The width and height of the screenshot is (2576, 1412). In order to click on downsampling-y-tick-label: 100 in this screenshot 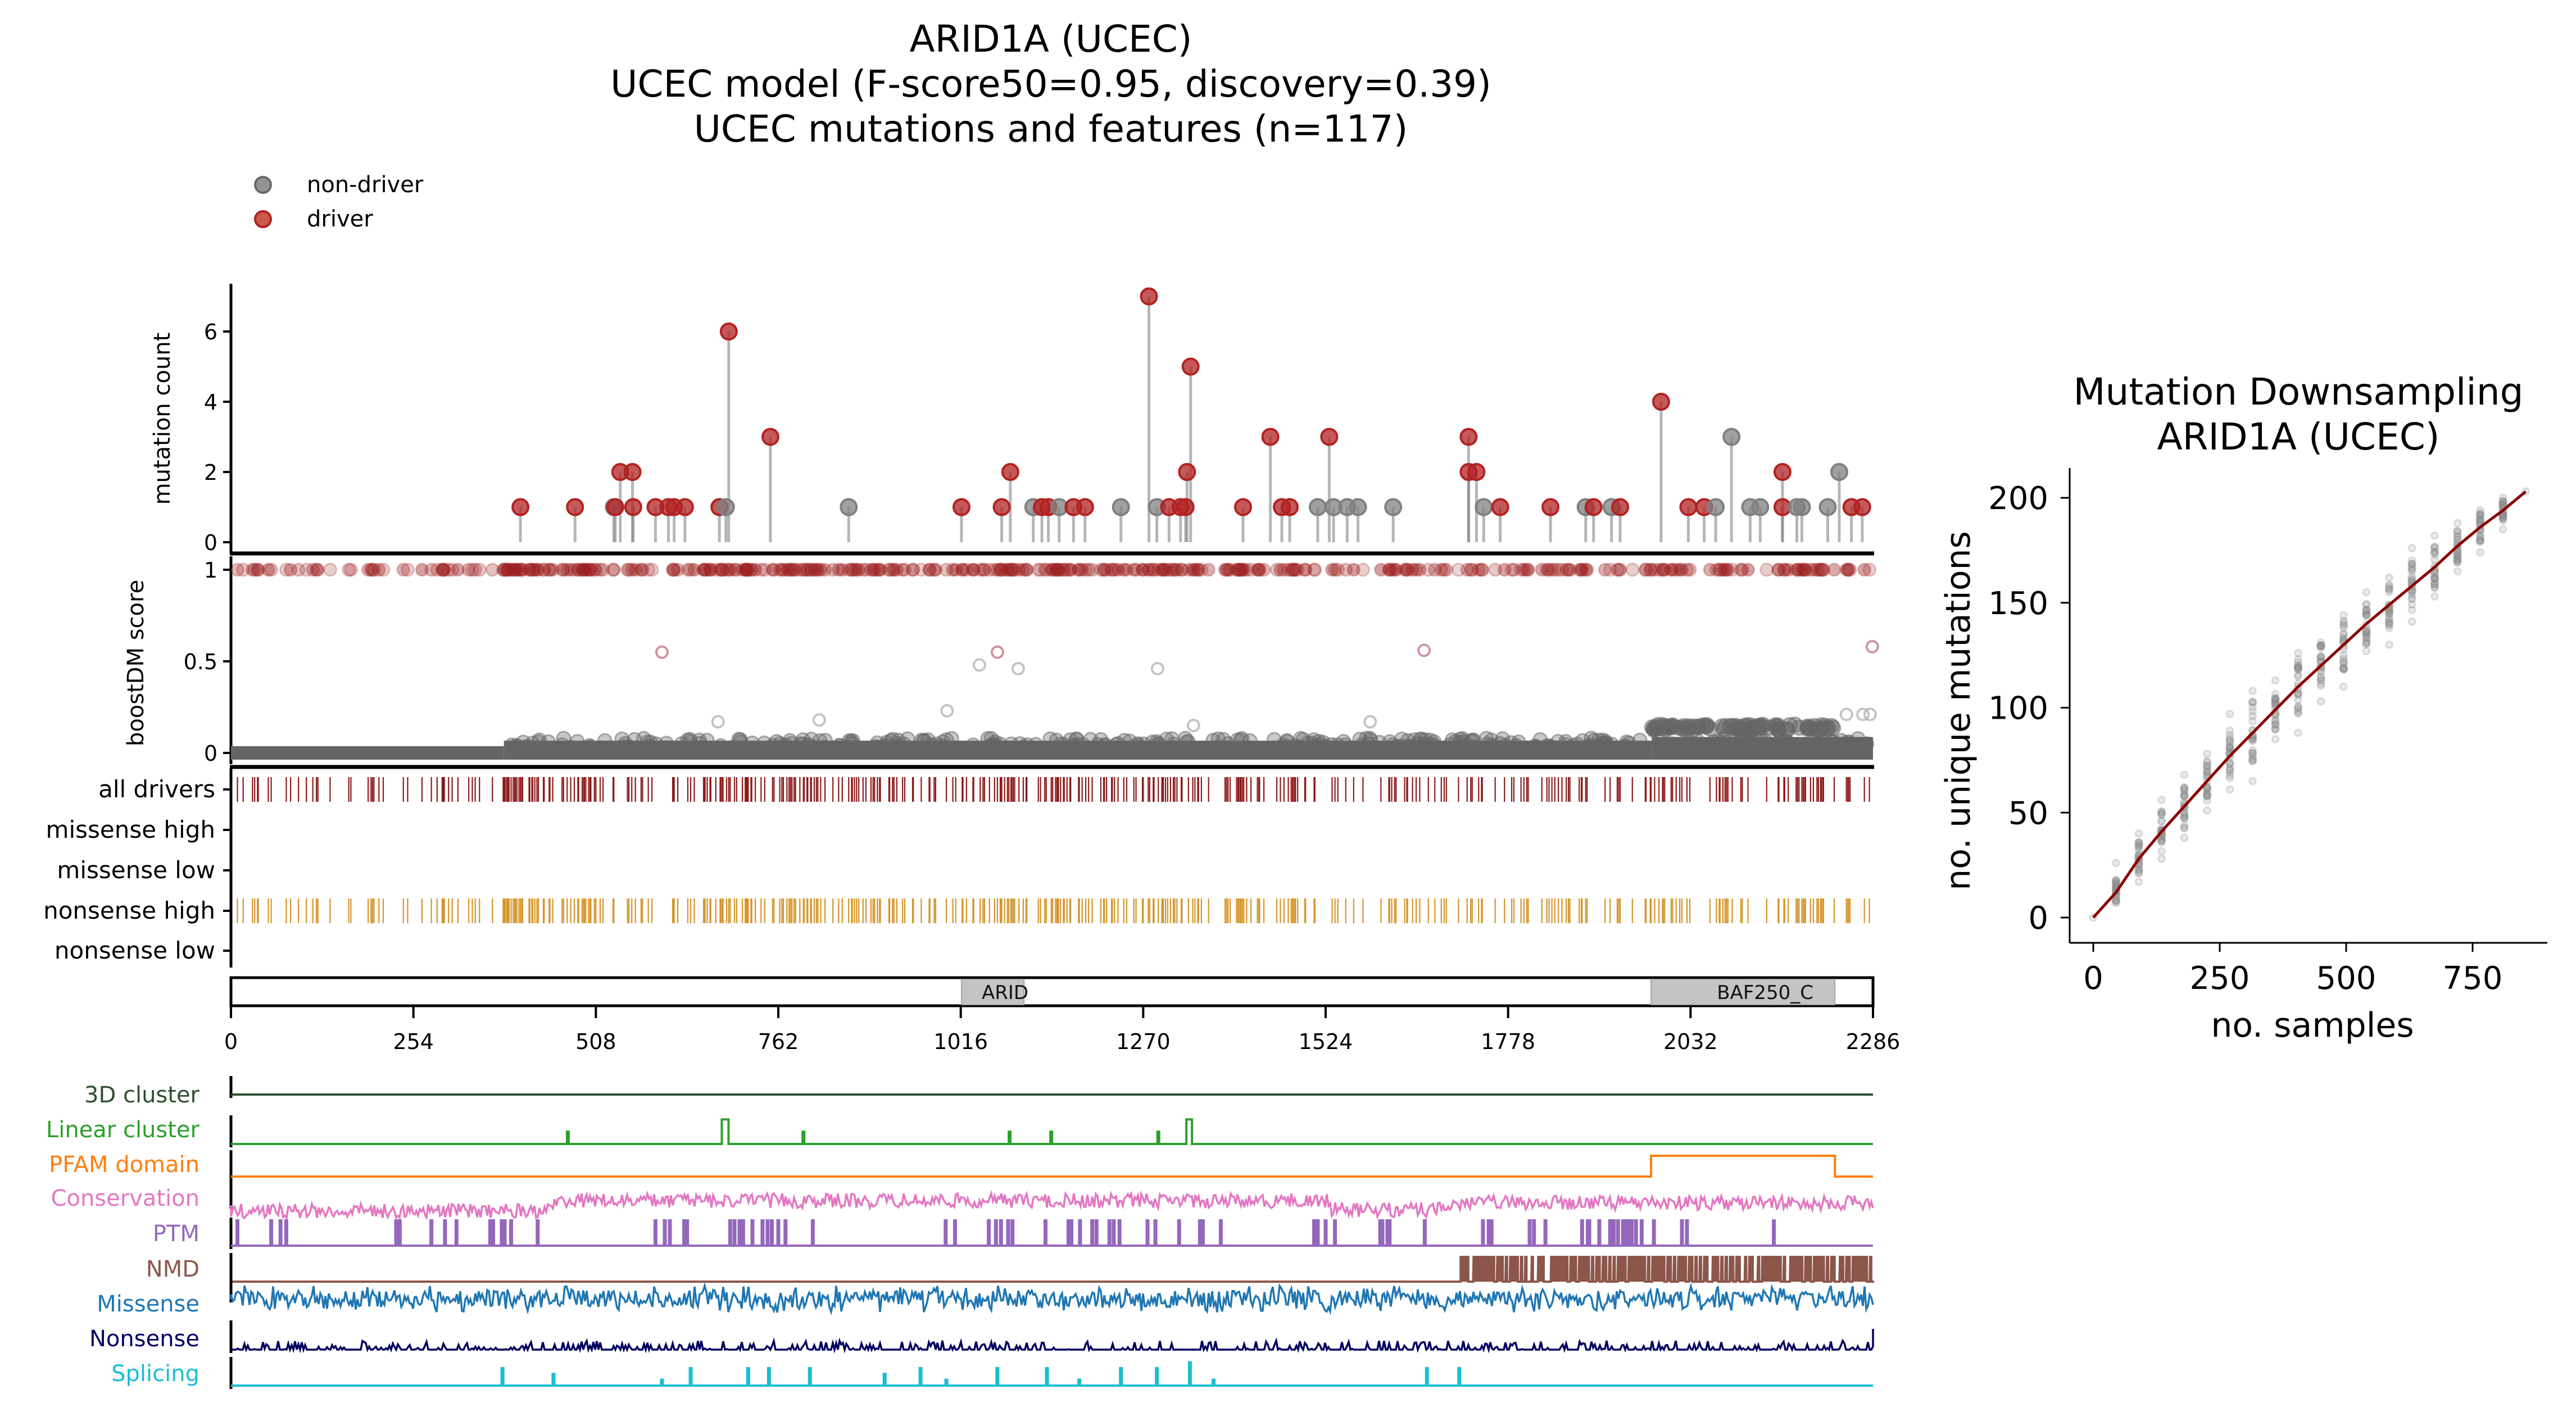, I will do `click(2018, 709)`.